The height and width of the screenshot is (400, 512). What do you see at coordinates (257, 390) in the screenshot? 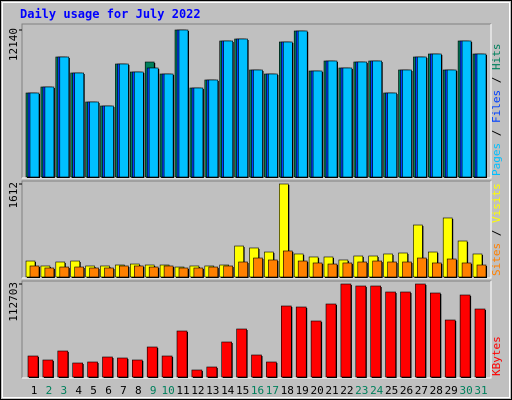
I see `x-tick-label: 16` at bounding box center [257, 390].